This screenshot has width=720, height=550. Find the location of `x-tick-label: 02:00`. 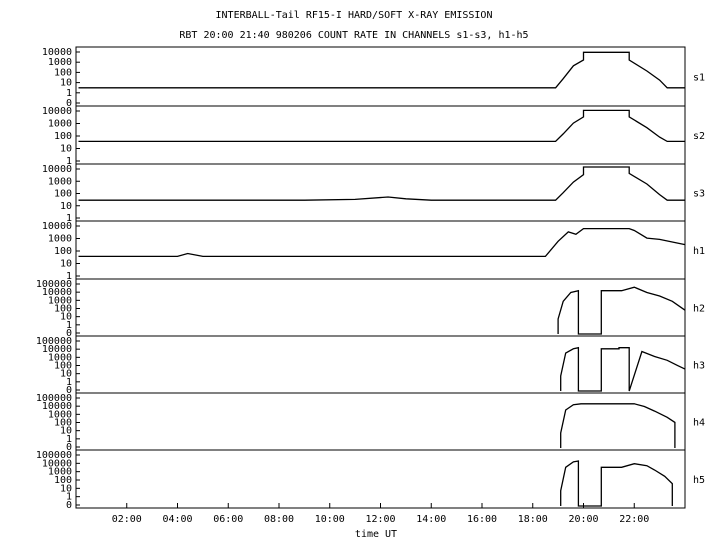

x-tick-label: 02:00 is located at coordinates (127, 519).